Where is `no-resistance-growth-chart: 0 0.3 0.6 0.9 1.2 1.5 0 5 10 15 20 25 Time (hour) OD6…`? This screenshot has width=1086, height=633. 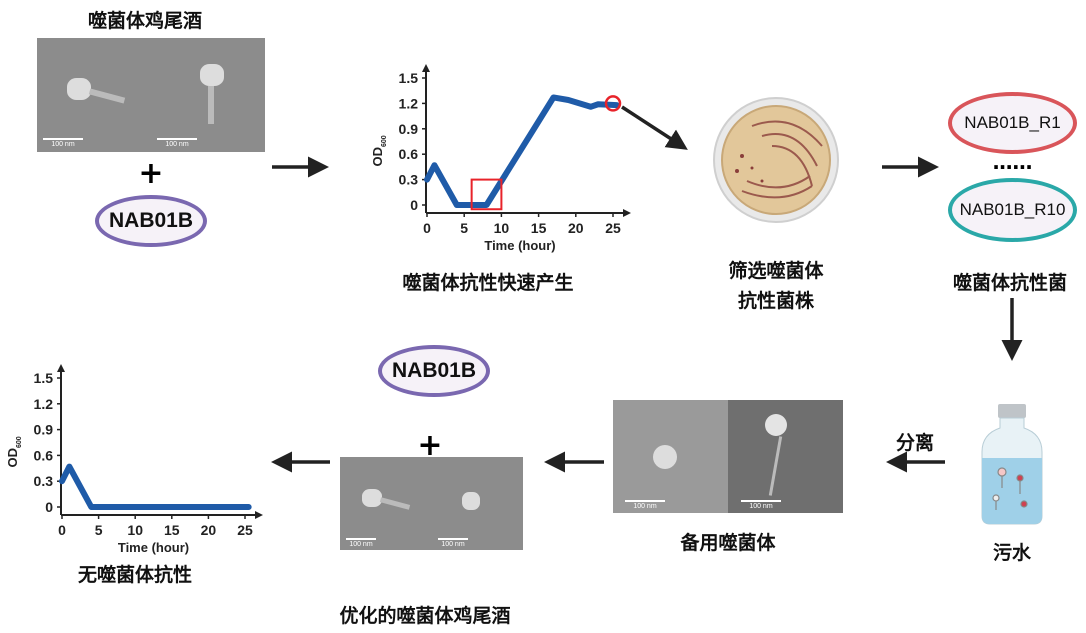
no-resistance-growth-chart: 0 0.3 0.6 0.9 1.2 1.5 0 5 10 15 20 25 Time (hour) OD6… is located at coordinates (134, 459).